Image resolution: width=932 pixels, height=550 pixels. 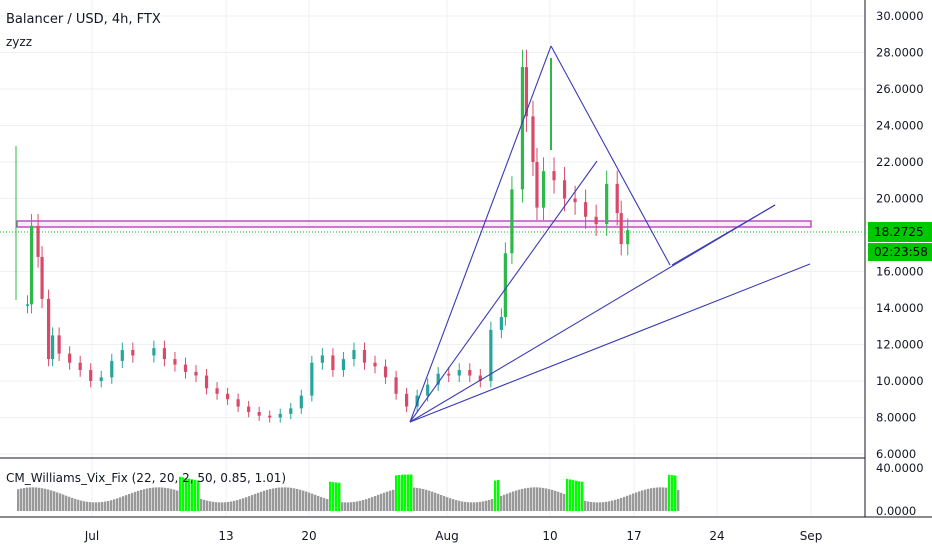 I want to click on time-tick-label: Jul, so click(x=91, y=536).